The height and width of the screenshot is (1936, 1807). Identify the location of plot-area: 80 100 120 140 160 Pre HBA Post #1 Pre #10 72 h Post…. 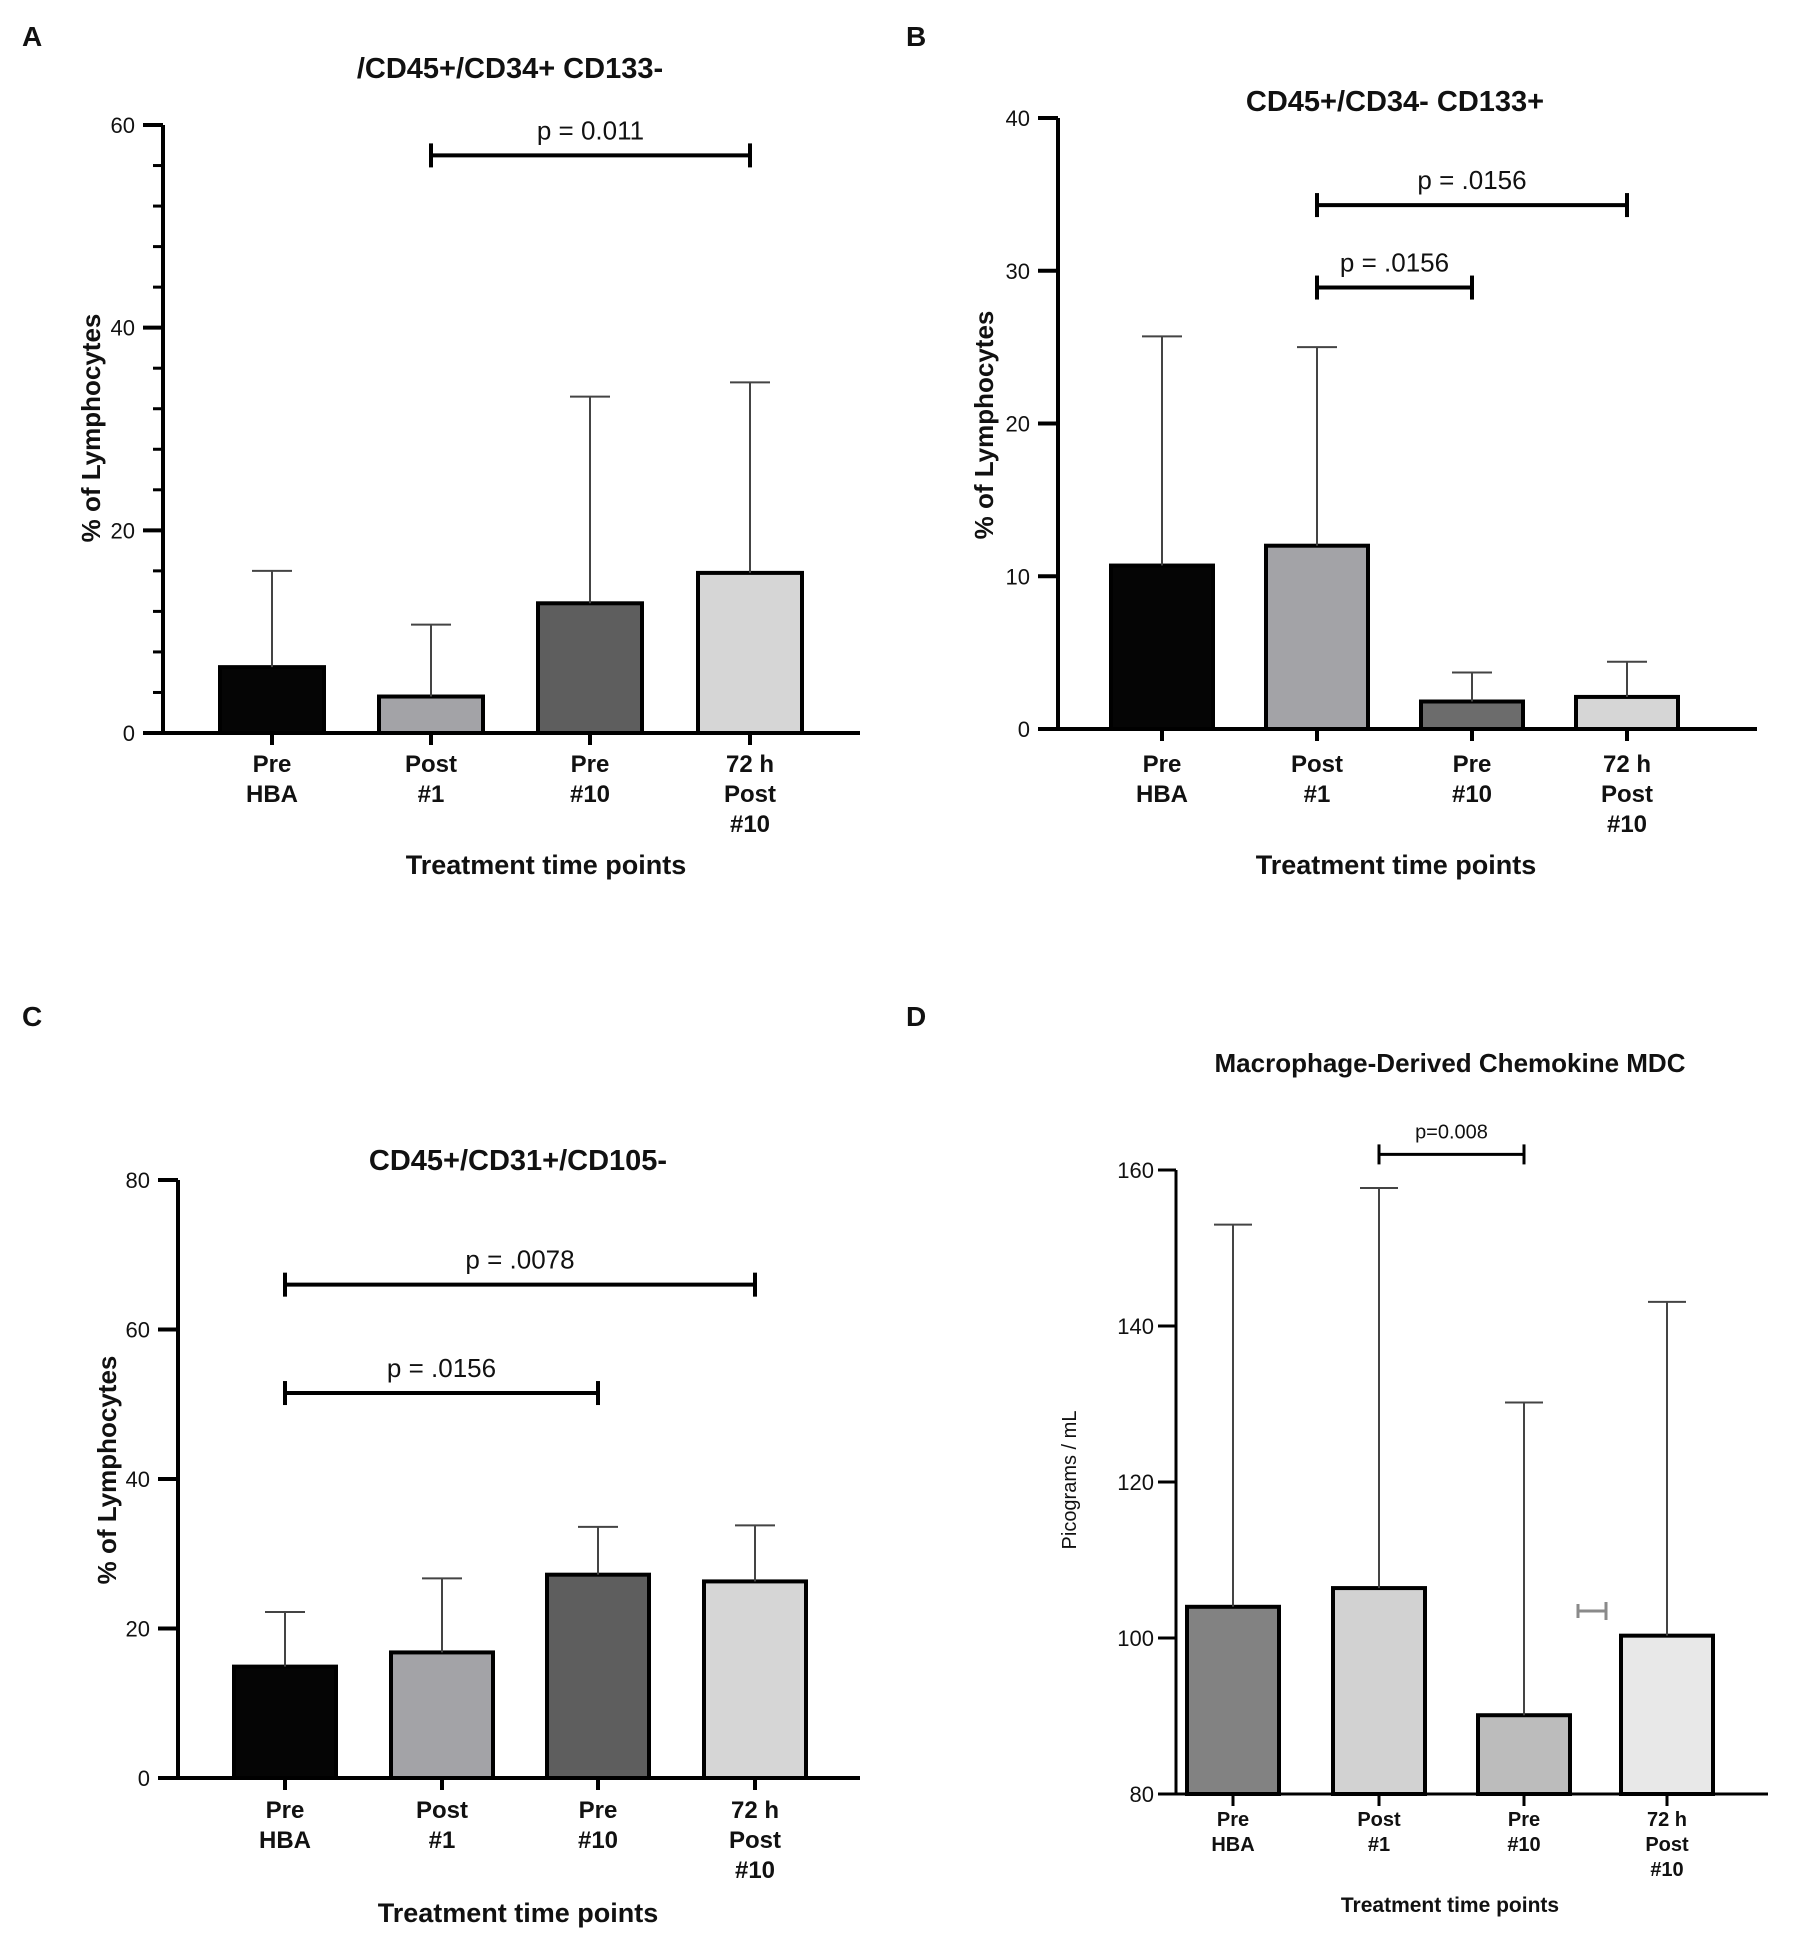
(1442, 1501).